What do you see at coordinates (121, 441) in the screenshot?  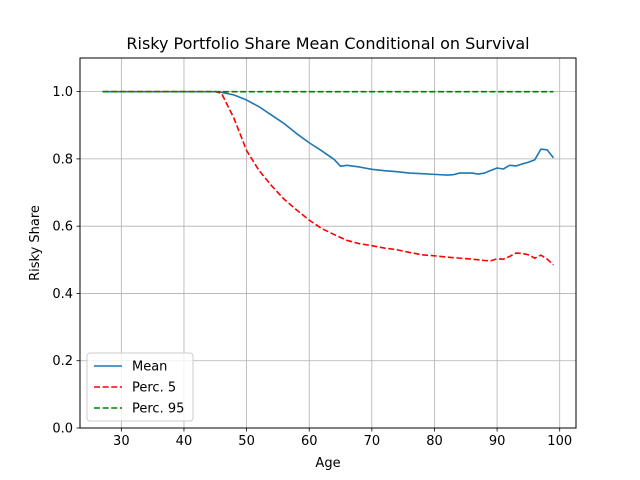 I see `x-tick-label: 30` at bounding box center [121, 441].